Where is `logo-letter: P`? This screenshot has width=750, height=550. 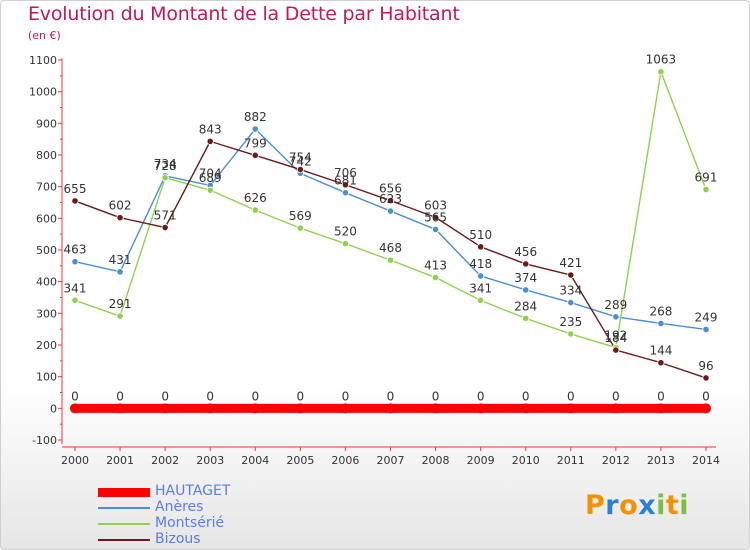 logo-letter: P is located at coordinates (595, 505).